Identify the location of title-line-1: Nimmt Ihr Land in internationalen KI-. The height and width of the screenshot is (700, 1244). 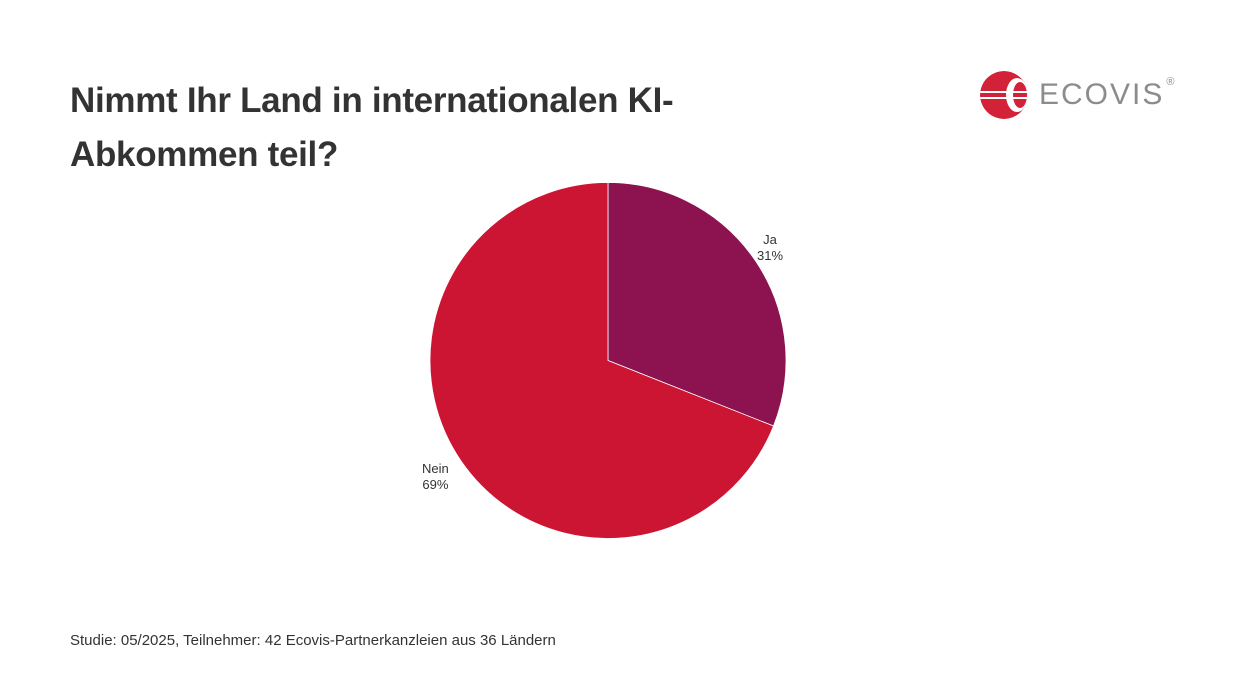
(372, 100).